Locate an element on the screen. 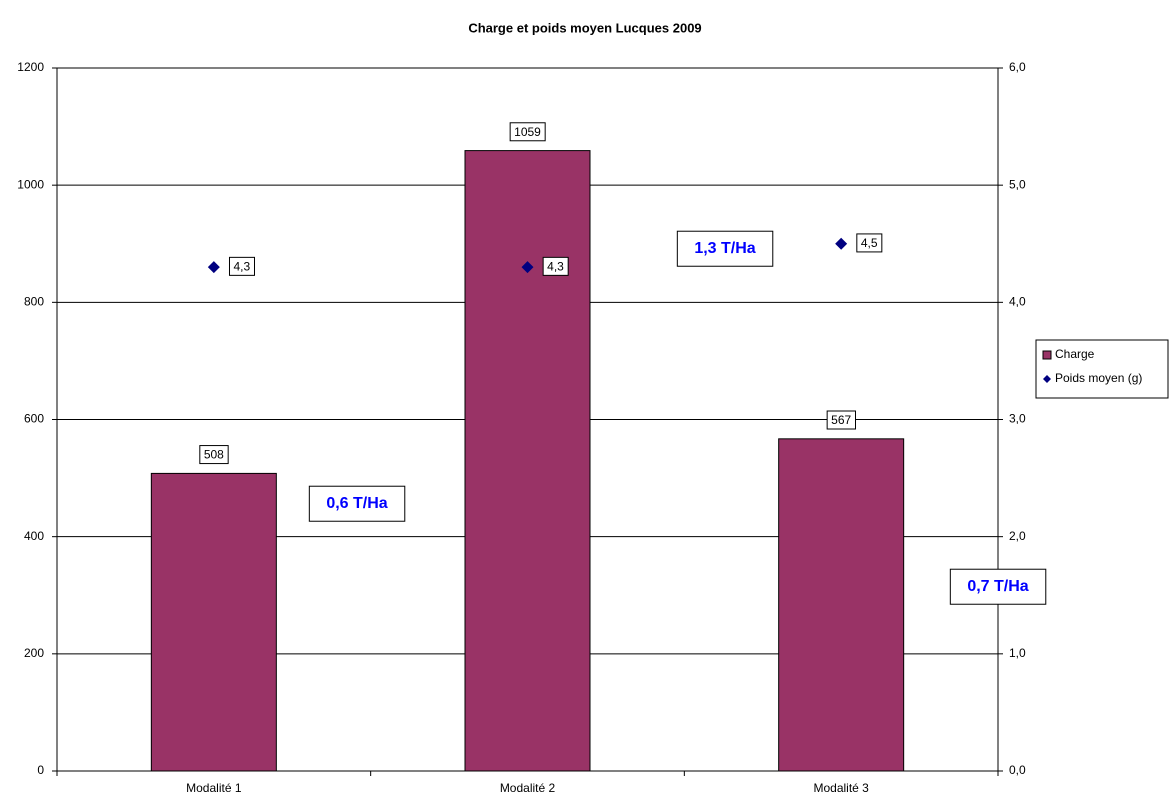 Image resolution: width=1172 pixels, height=805 pixels. y2-tick-label: 6,0 is located at coordinates (1017, 67).